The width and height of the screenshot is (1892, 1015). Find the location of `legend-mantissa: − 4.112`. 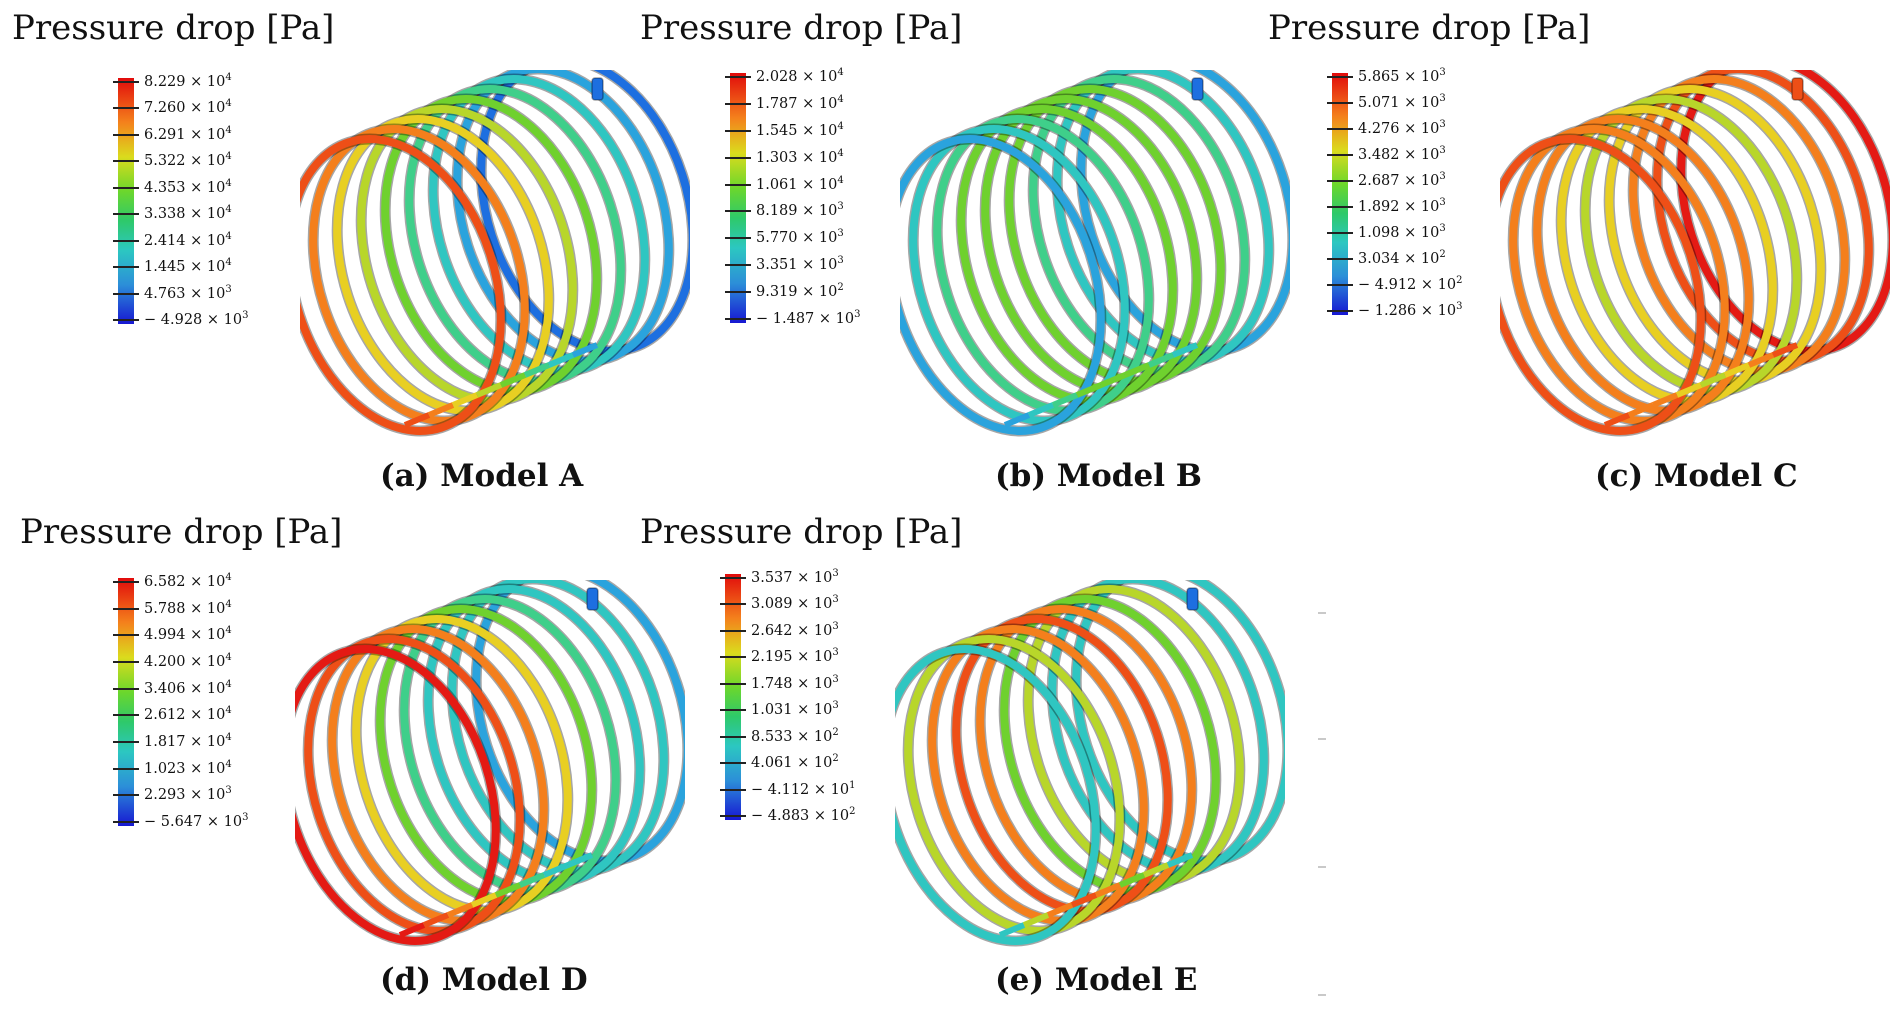

legend-mantissa: − 4.112 is located at coordinates (780, 789).